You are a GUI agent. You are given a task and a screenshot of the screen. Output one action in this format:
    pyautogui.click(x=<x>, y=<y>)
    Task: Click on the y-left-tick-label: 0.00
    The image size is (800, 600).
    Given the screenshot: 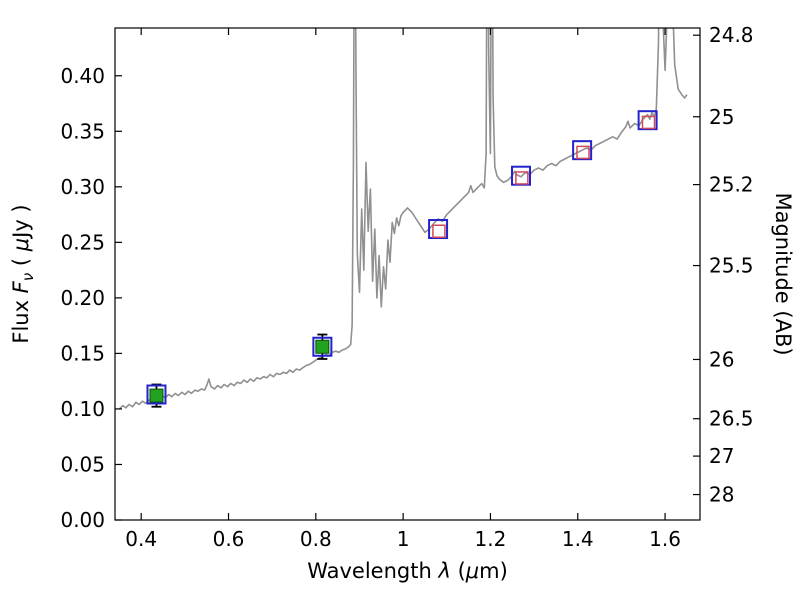 What is the action you would take?
    pyautogui.click(x=82, y=520)
    